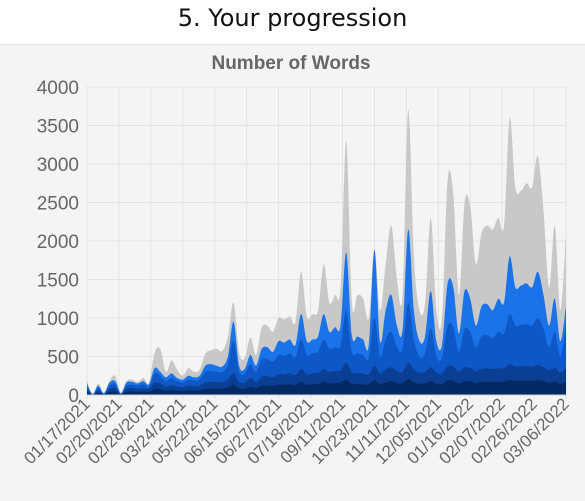 This screenshot has width=585, height=501. I want to click on y-tick-label: 2500, so click(58, 204).